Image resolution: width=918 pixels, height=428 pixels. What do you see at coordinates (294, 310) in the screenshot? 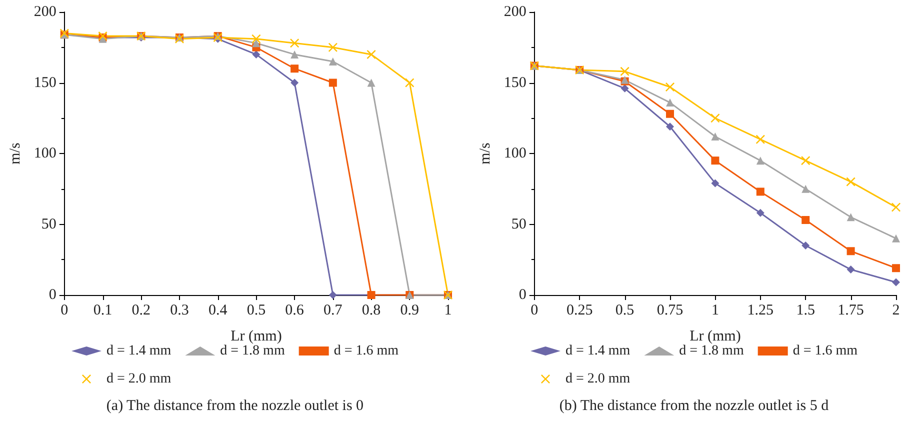
I see `x-tick-label: 0.6` at bounding box center [294, 310].